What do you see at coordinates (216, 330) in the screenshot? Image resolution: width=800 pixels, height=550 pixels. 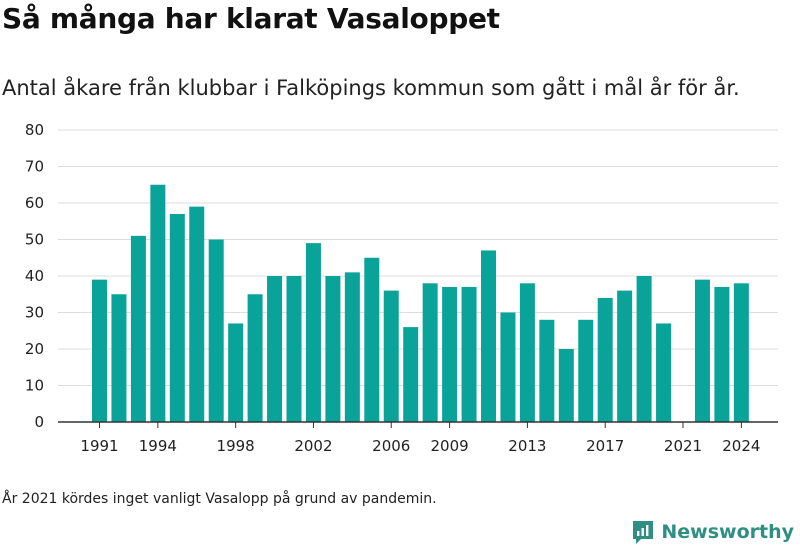 I see `bar-1997` at bounding box center [216, 330].